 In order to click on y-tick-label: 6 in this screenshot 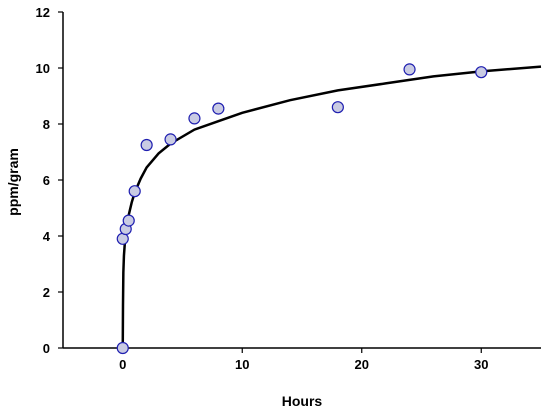, I will do `click(46, 180)`.